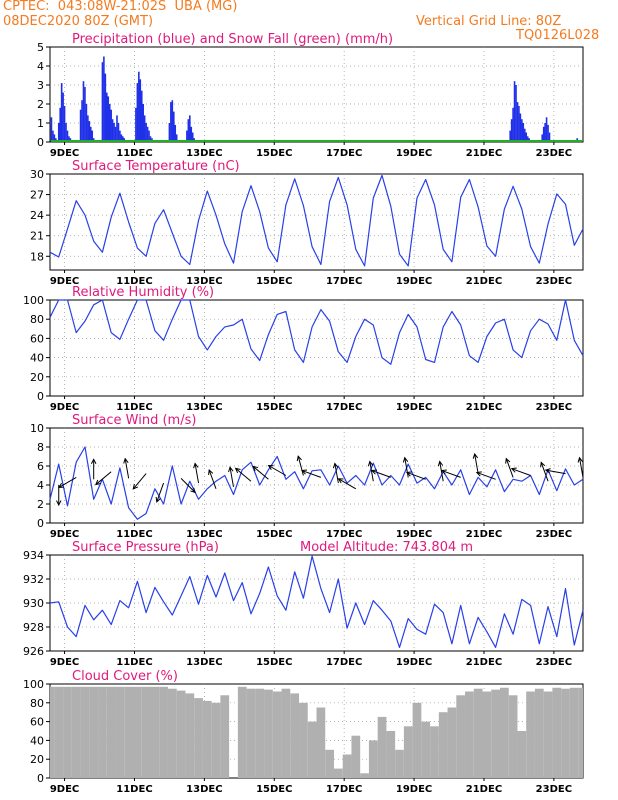 This screenshot has width=618, height=800. Describe the element at coordinates (37, 195) in the screenshot. I see `y-tick-label: 27` at that location.